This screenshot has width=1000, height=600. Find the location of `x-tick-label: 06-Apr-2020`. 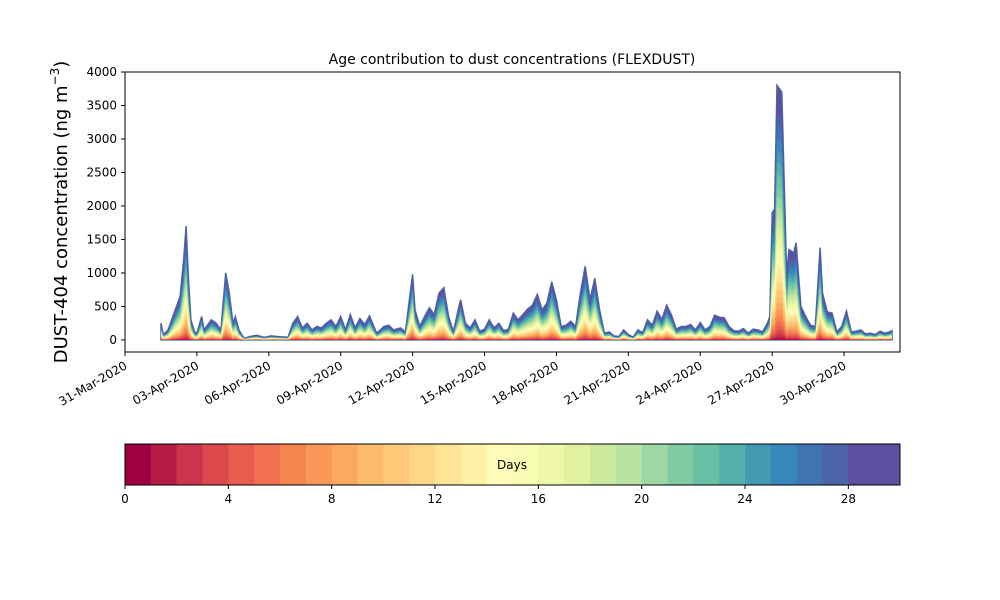

x-tick-label: 06-Apr-2020 is located at coordinates (237, 382).